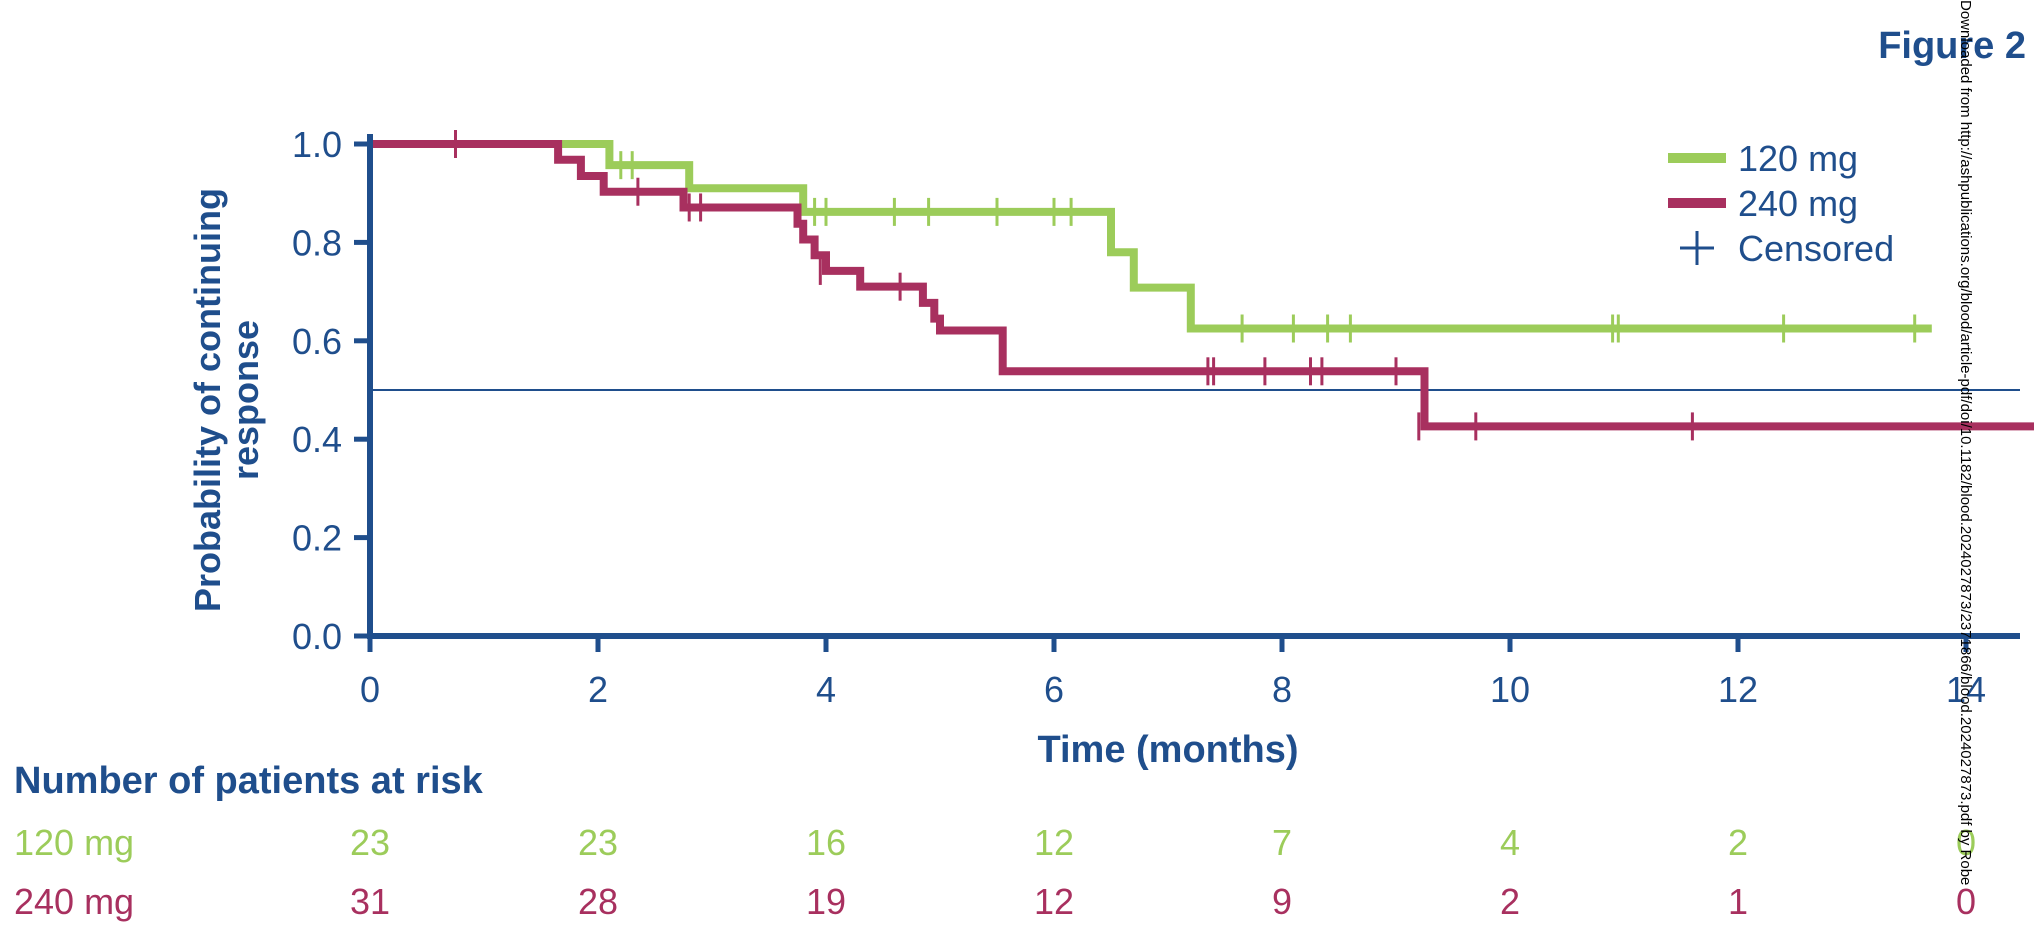 The image size is (2034, 946). I want to click on risk-table-title: Number of patients at risk, so click(249, 781).